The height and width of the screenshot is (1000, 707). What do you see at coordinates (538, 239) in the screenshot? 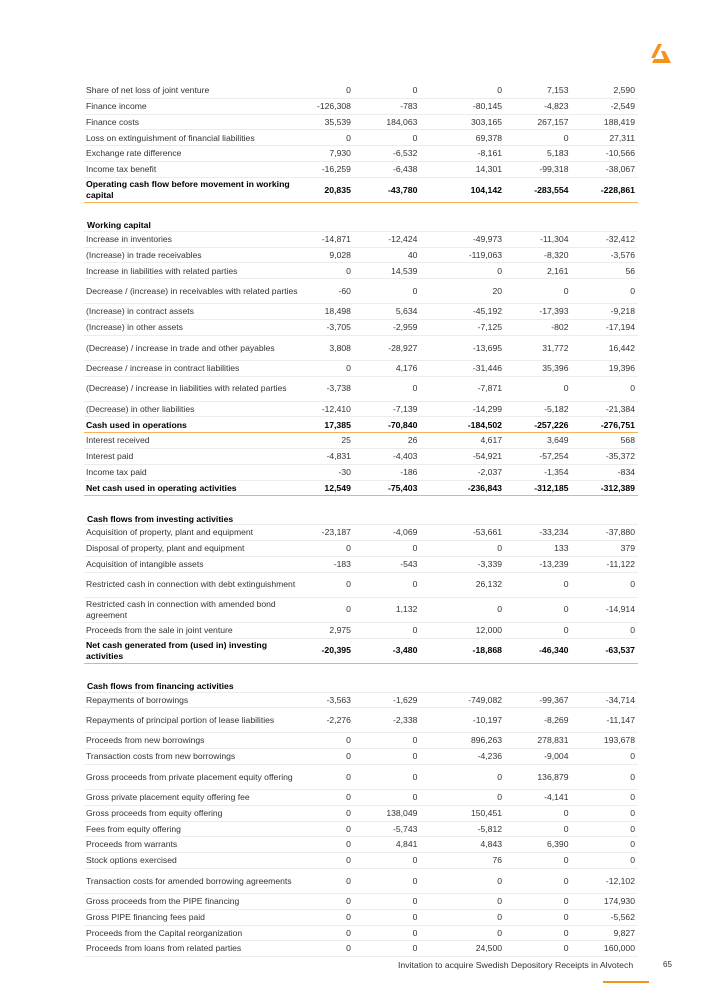
I see `value-cell: -11,304` at bounding box center [538, 239].